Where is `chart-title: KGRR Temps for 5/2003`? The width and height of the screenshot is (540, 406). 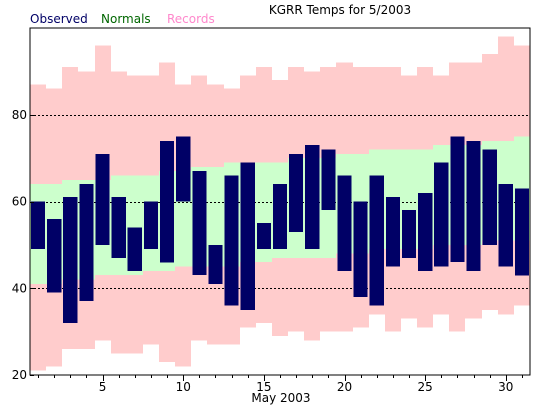
chart-title: KGRR Temps for 5/2003 is located at coordinates (340, 10).